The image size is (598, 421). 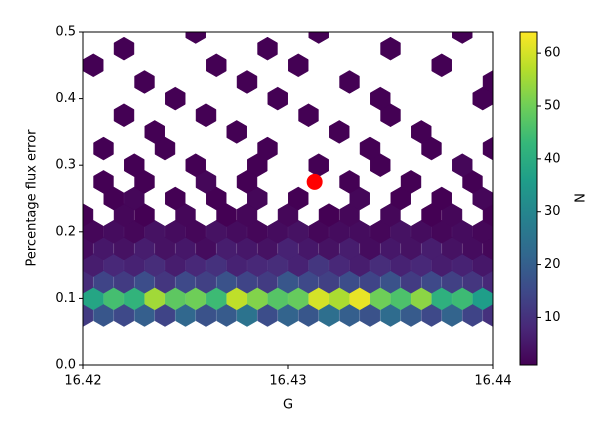 I want to click on colorbar-tick-label: 60, so click(x=552, y=53).